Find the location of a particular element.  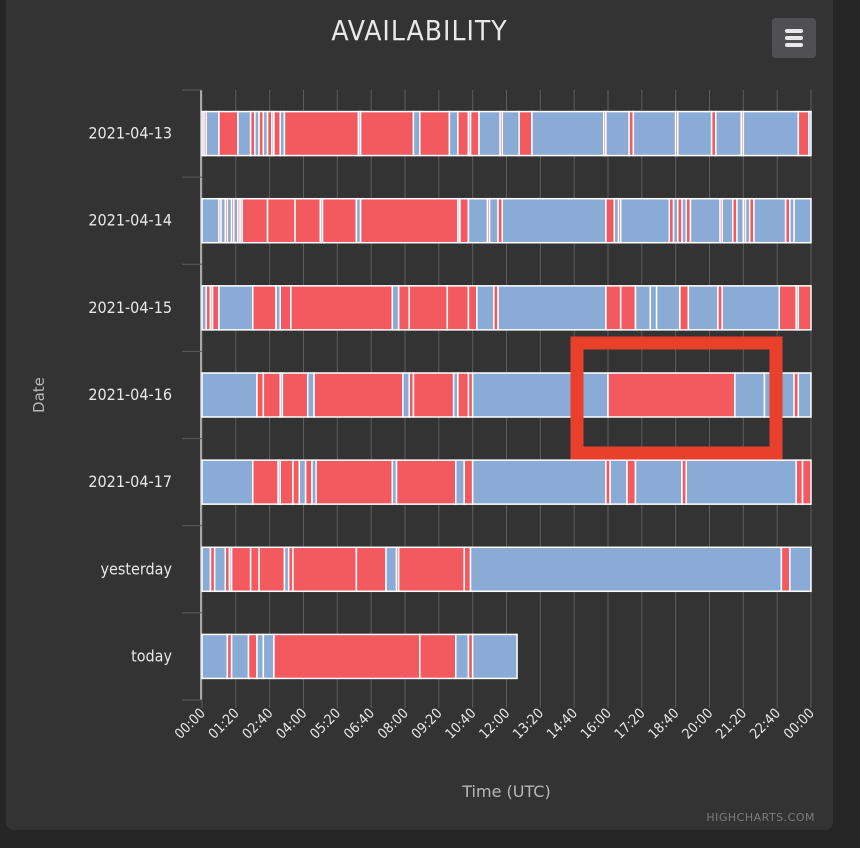

x-tick-label: 20:00 is located at coordinates (697, 724).